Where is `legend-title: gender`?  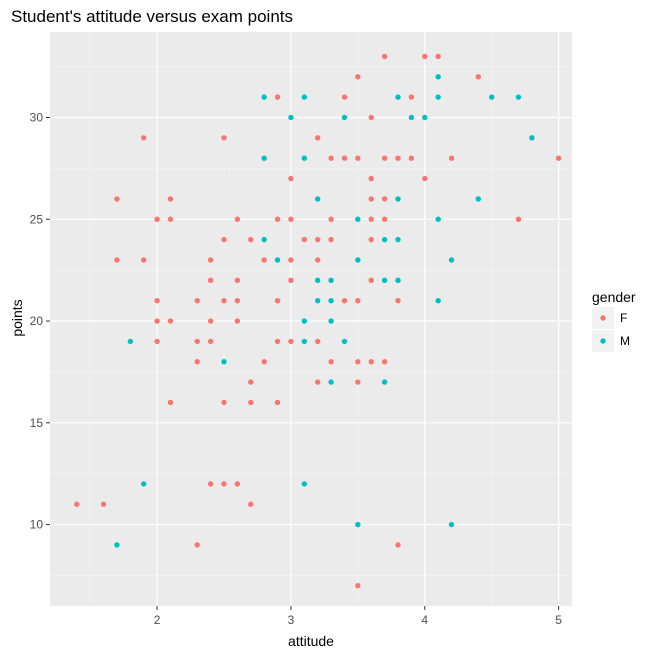
legend-title: gender is located at coordinates (614, 297).